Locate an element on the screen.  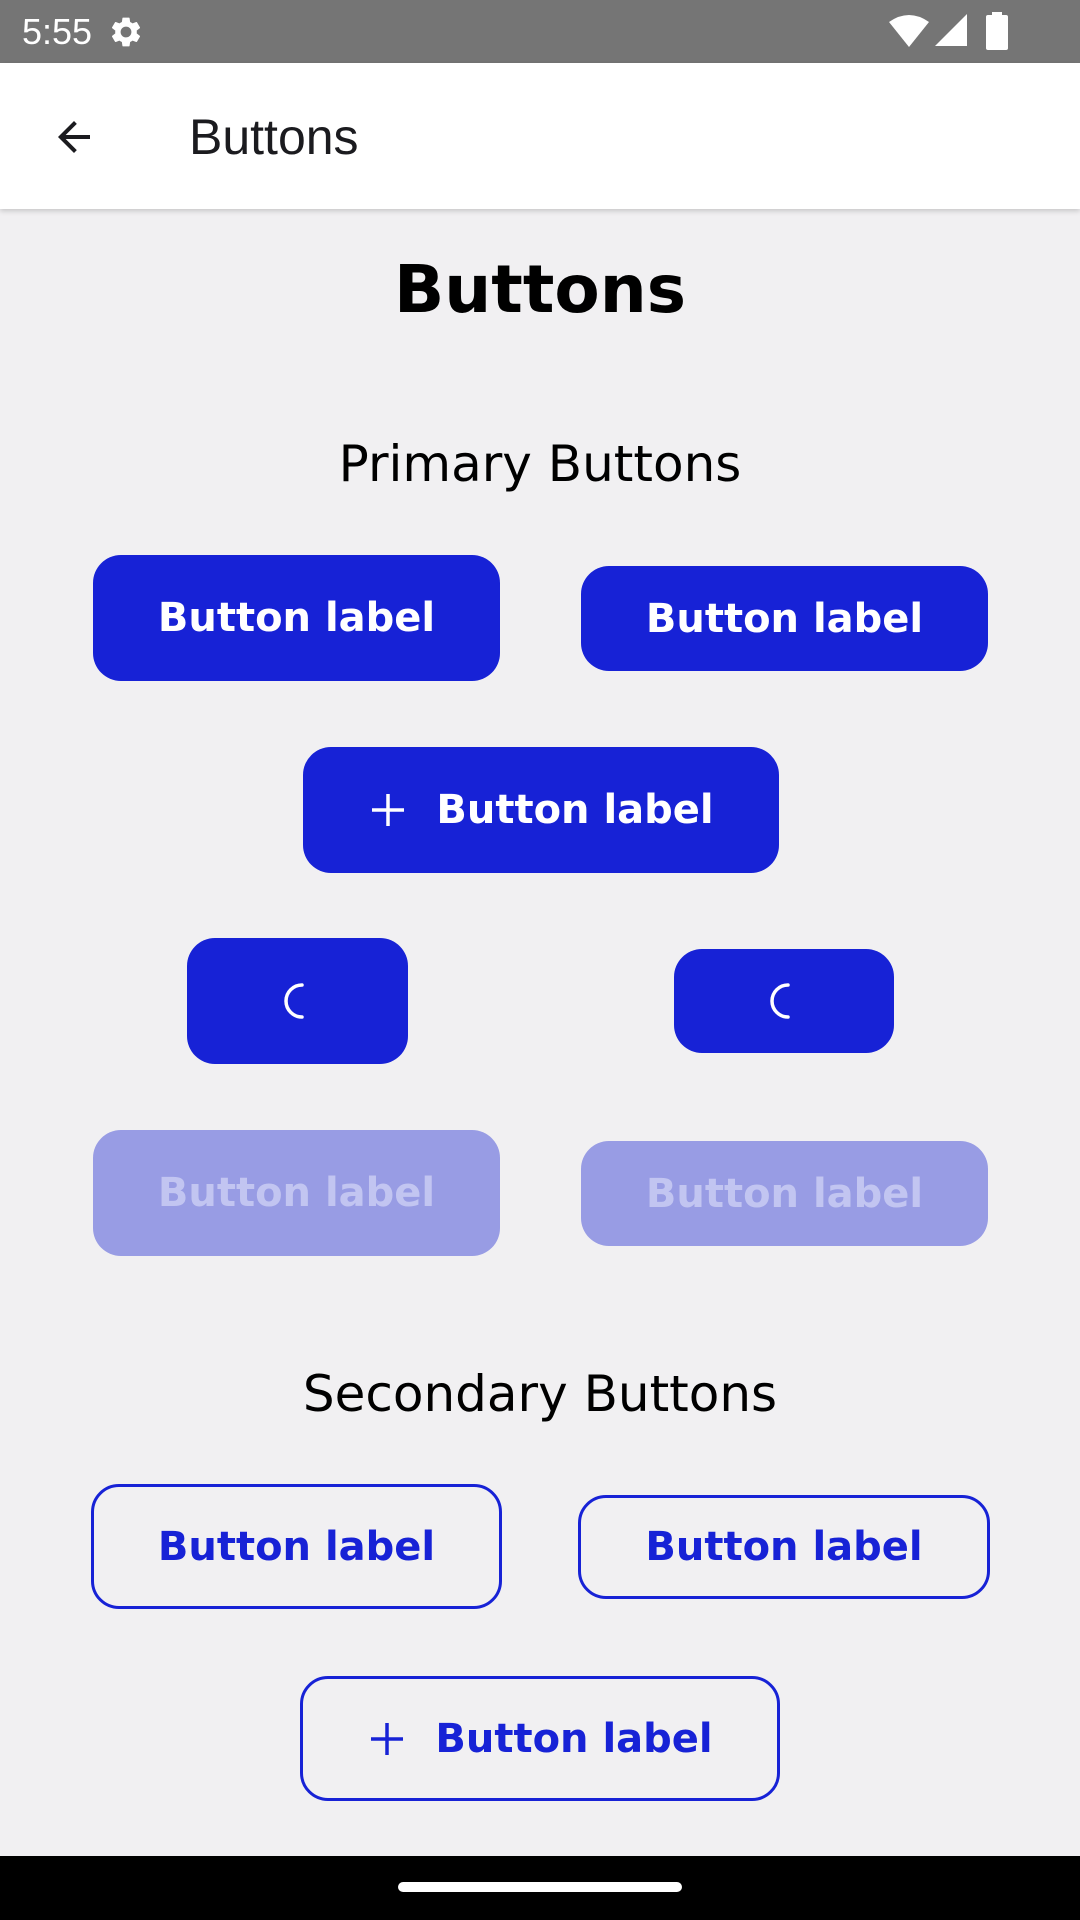
secondary-button-large: Button label is located at coordinates (296, 1546).